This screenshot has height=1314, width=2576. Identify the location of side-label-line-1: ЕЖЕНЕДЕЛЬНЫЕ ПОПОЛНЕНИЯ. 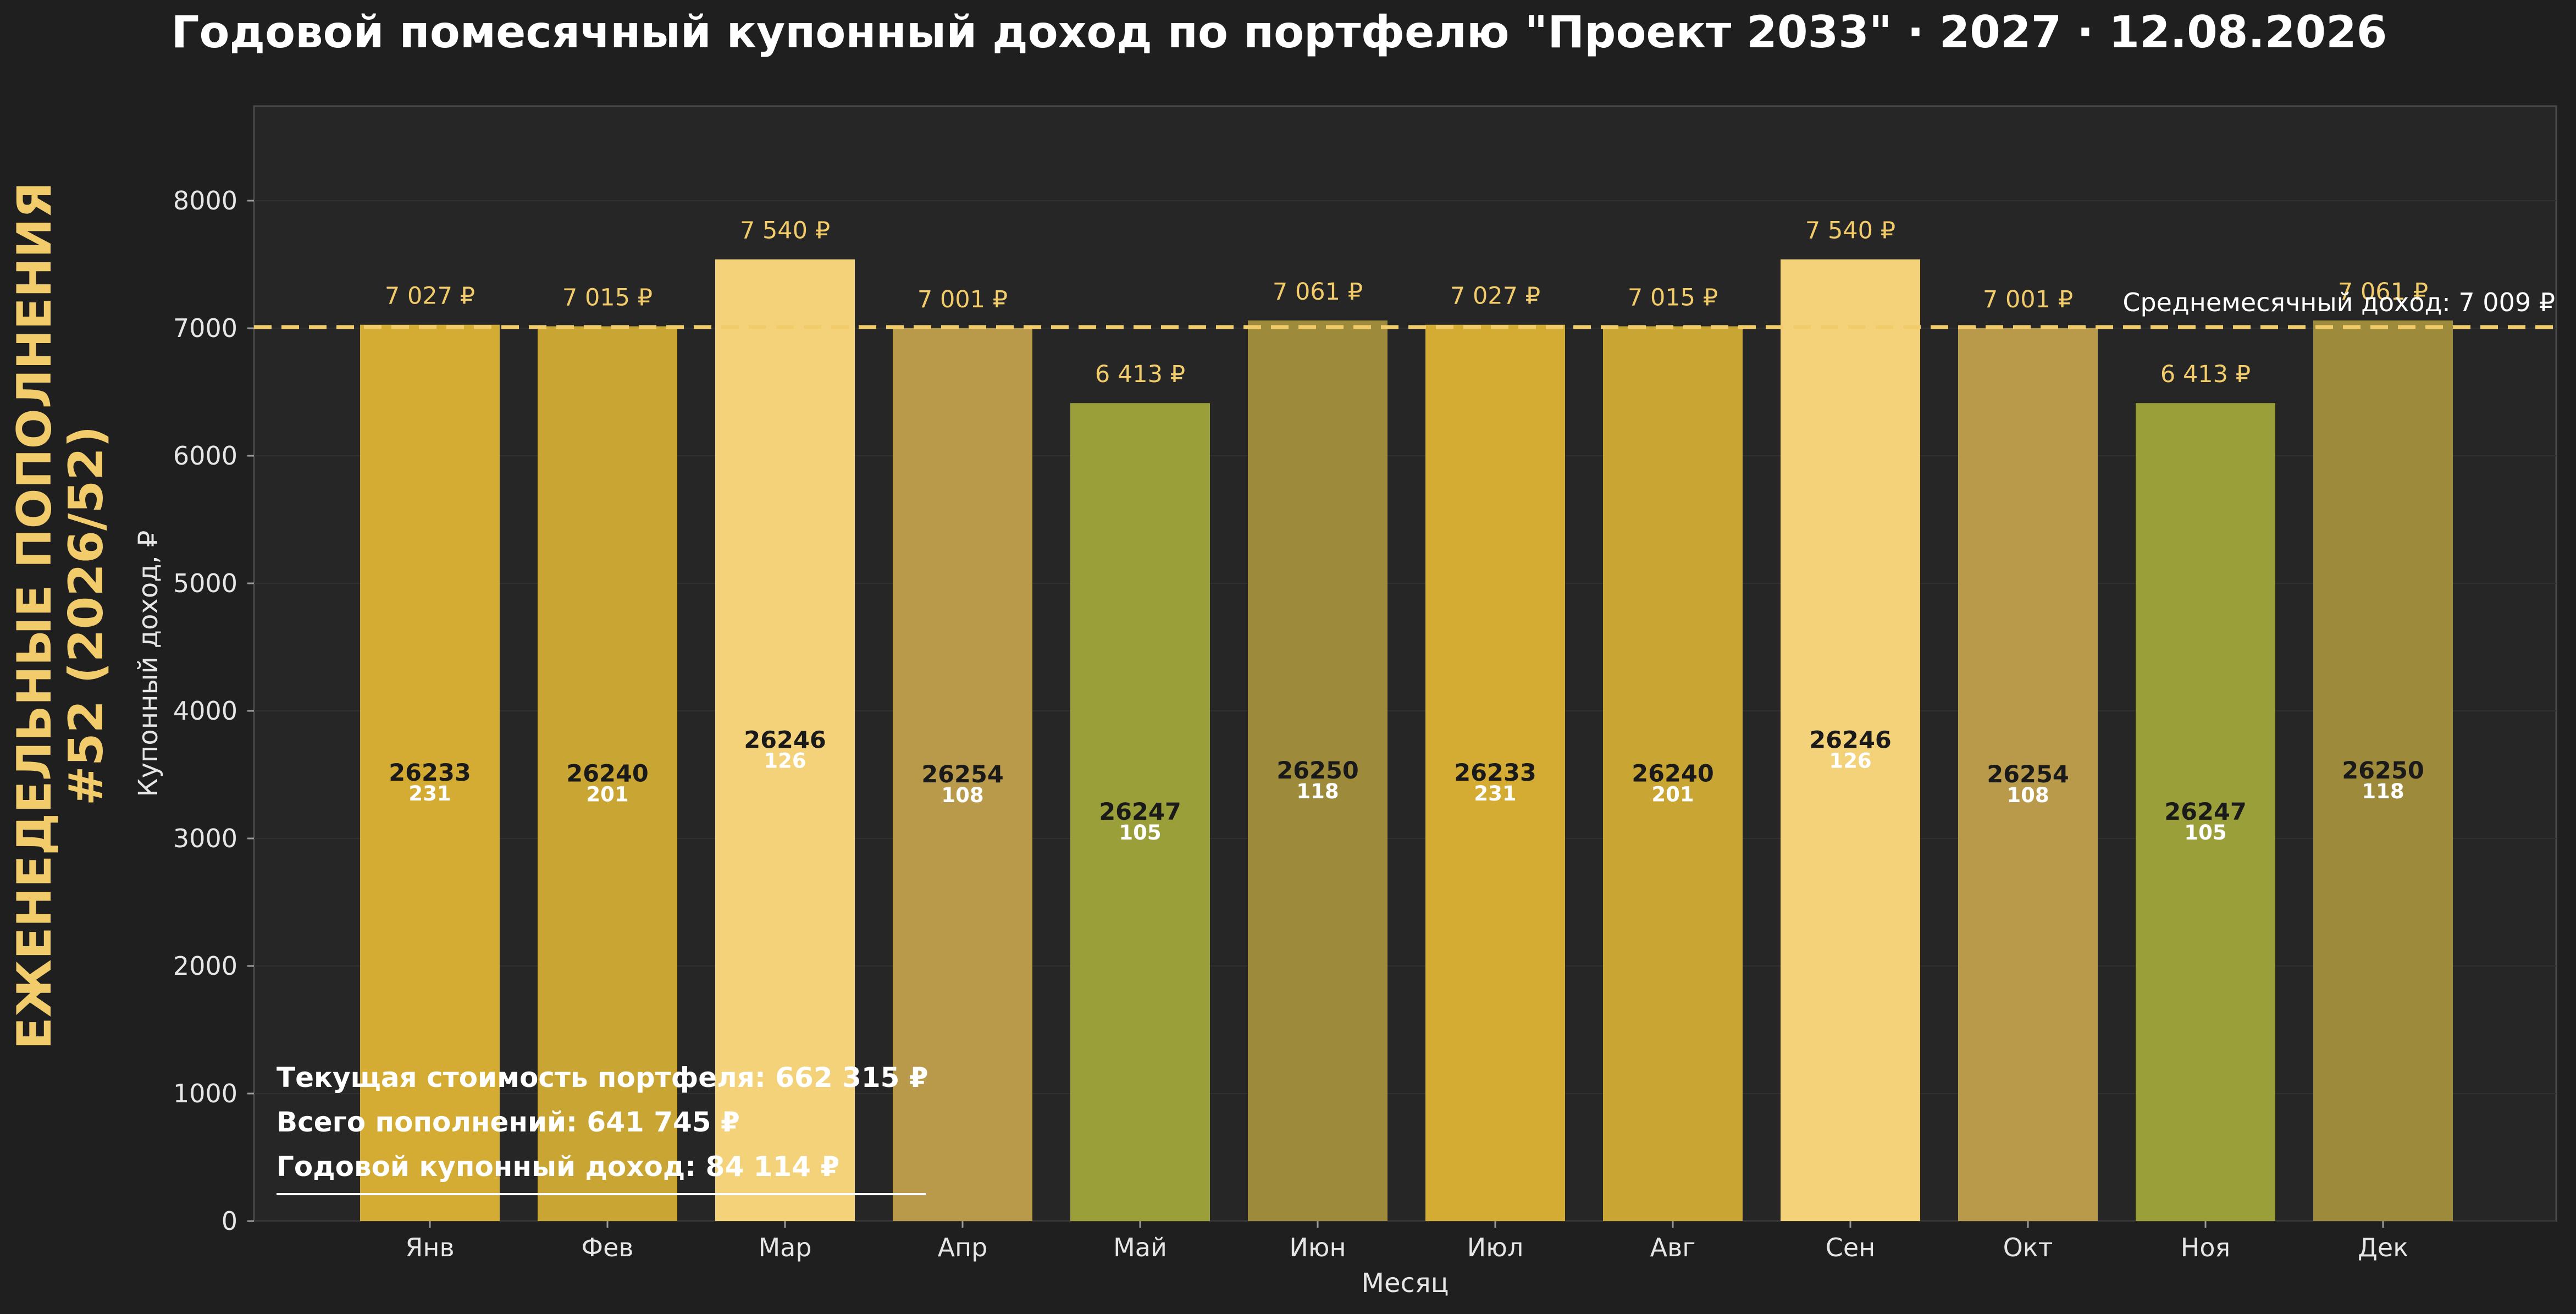
(34, 616).